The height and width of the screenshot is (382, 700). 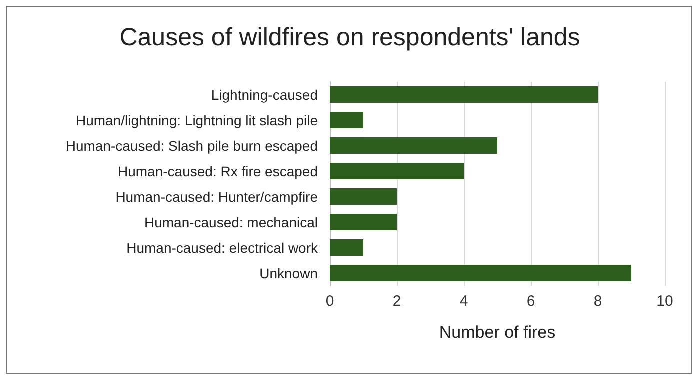 I want to click on y-tick-label: Human-caused: mechanical, so click(x=231, y=222).